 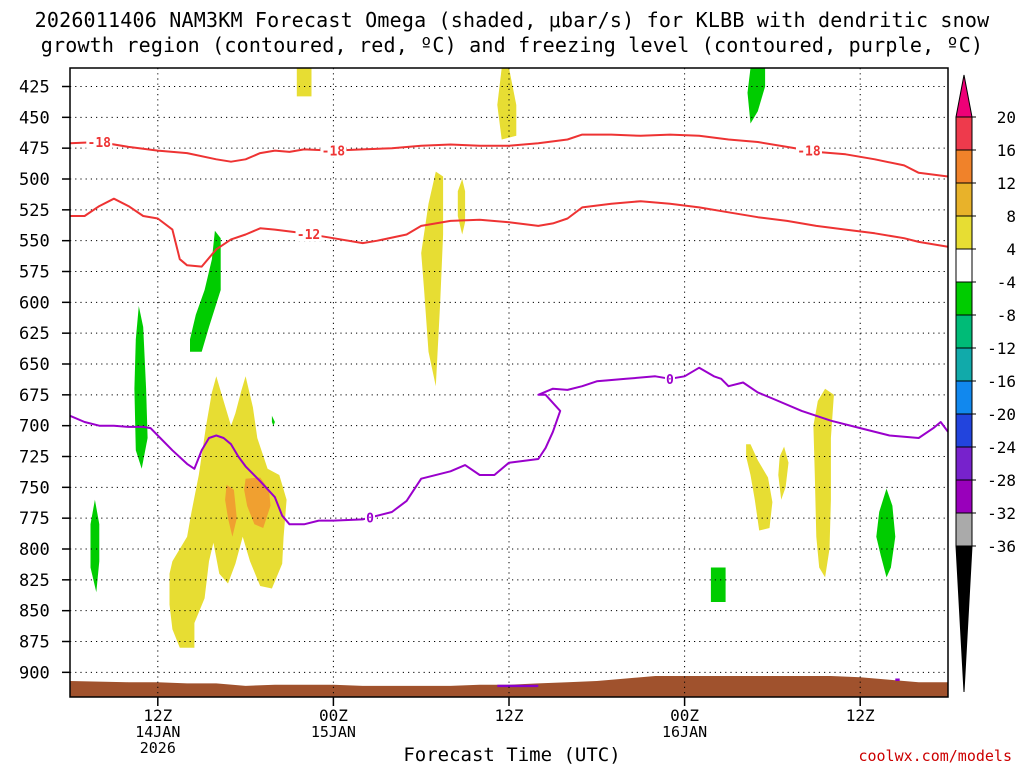 I want to click on y-tick-label: 475, so click(x=34, y=149).